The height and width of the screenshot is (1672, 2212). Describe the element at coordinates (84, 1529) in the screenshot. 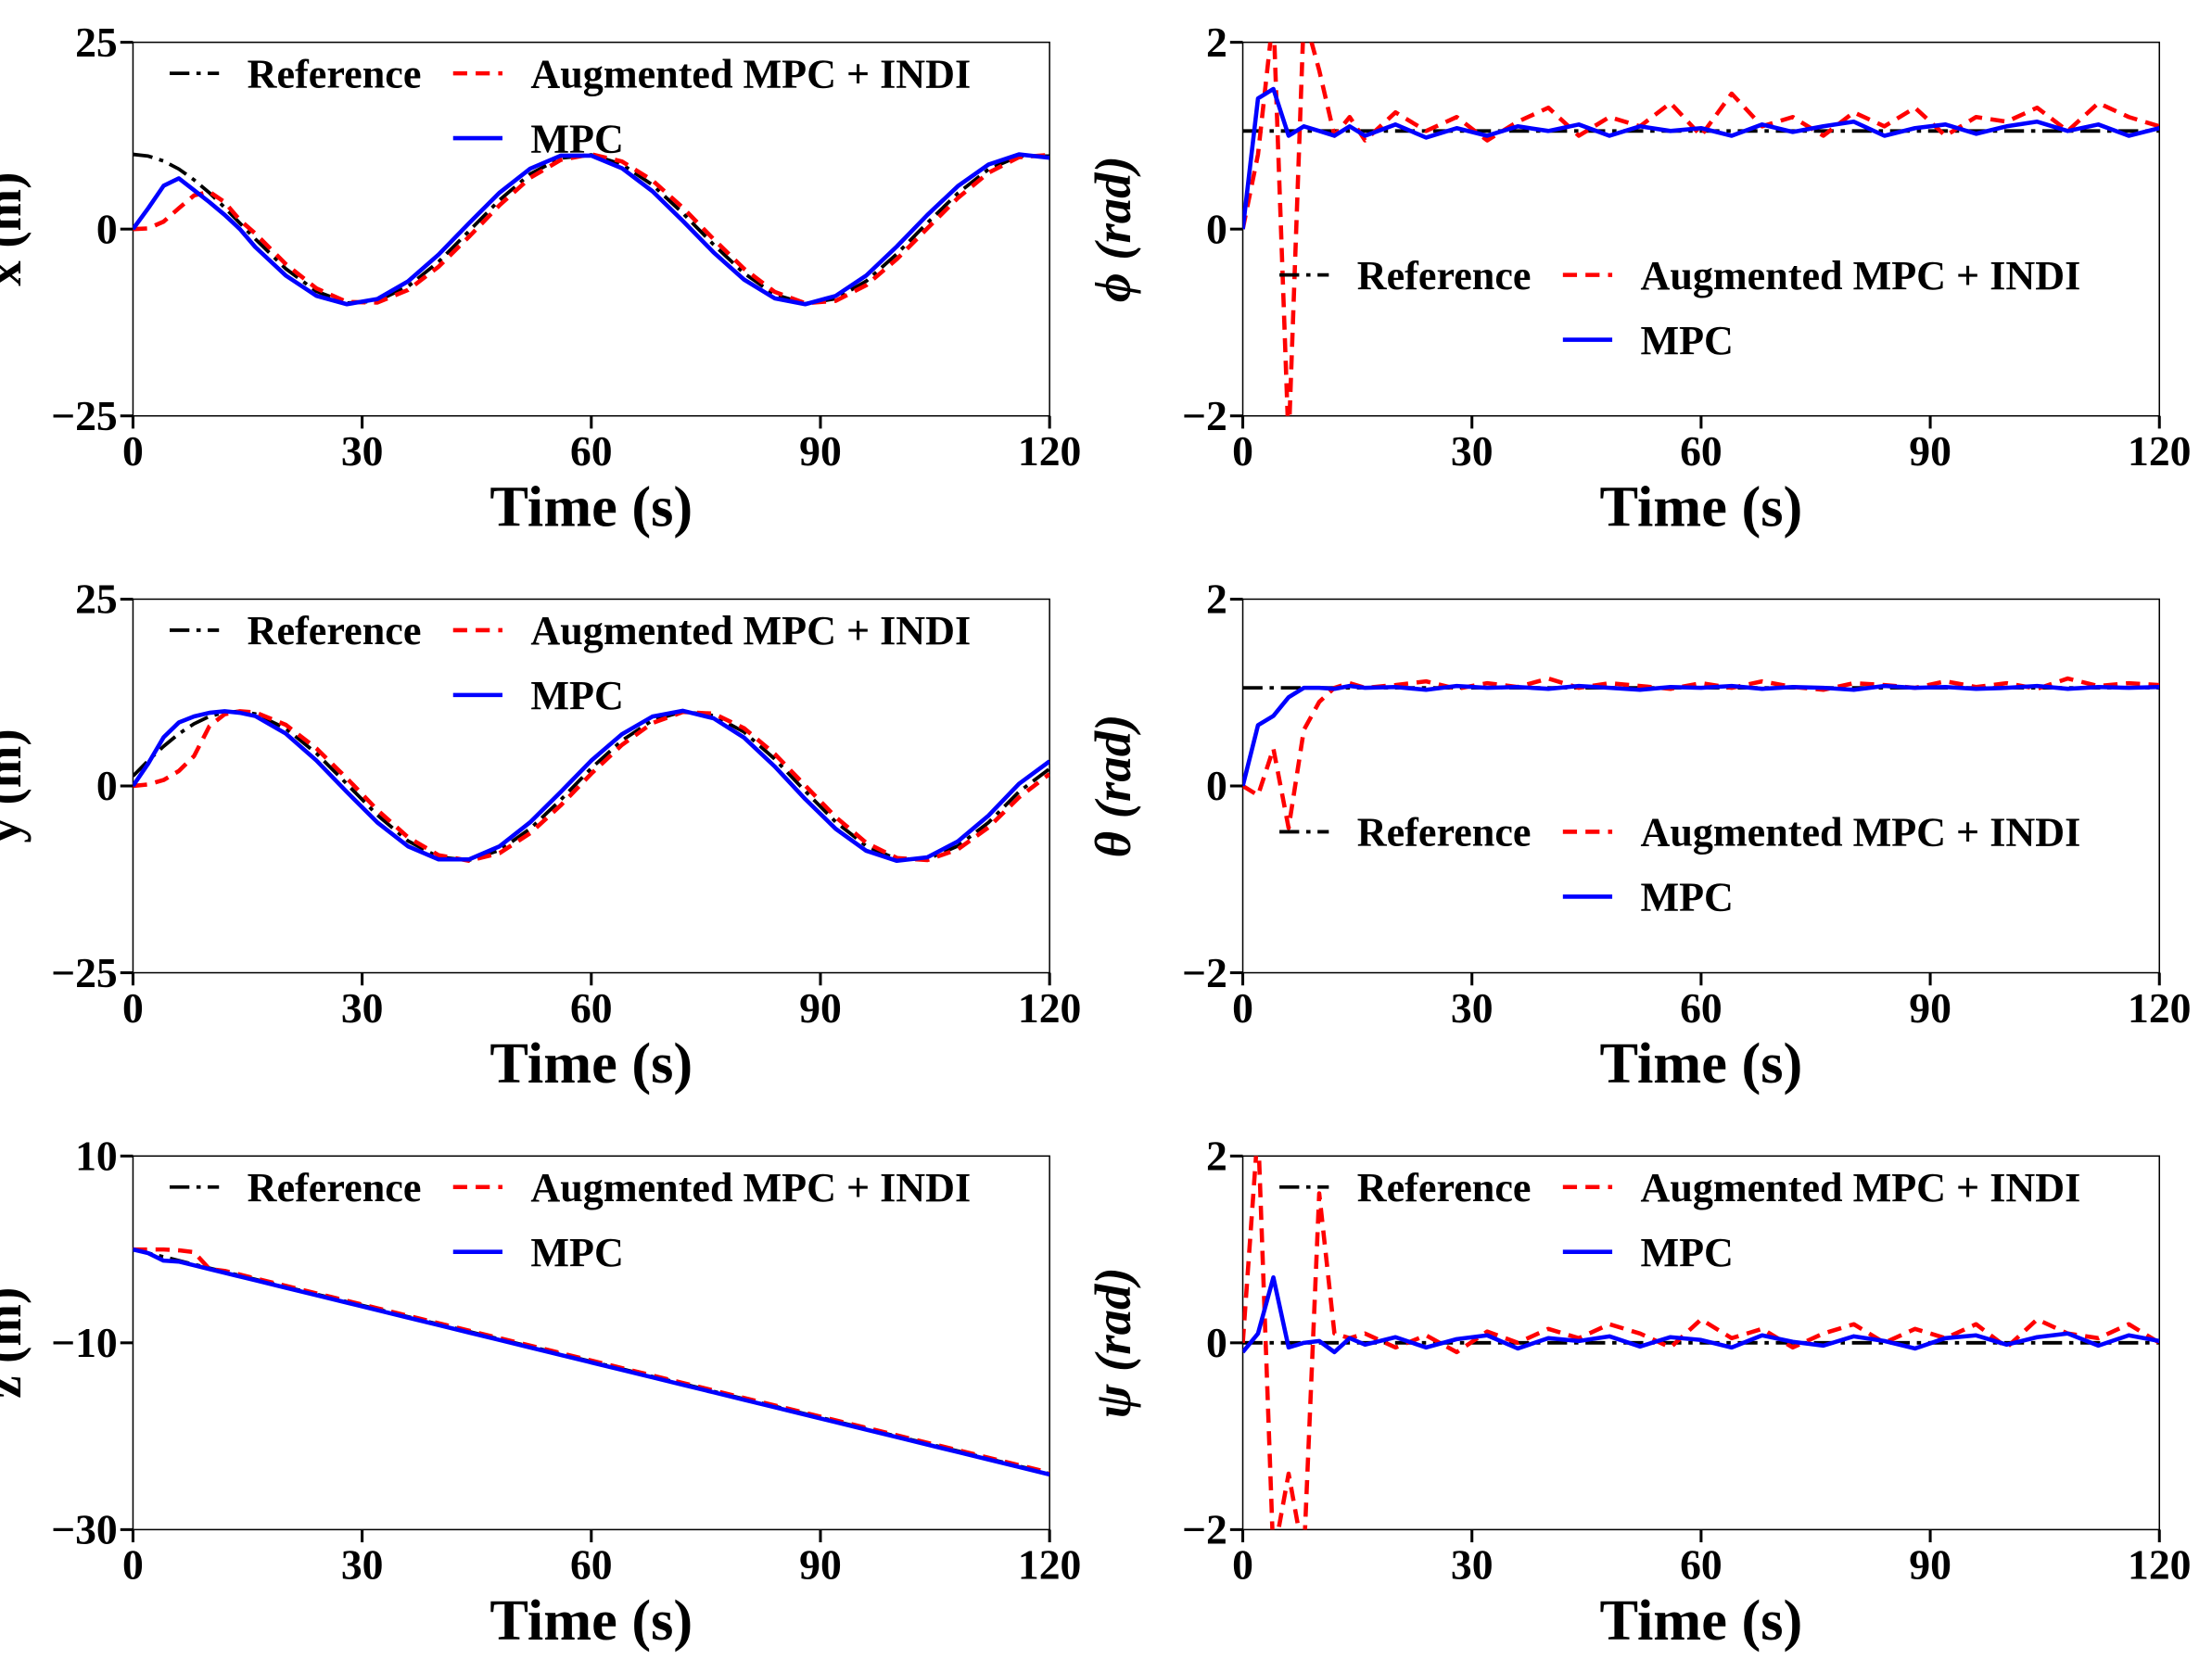

I see `y-tick-label: −30` at that location.